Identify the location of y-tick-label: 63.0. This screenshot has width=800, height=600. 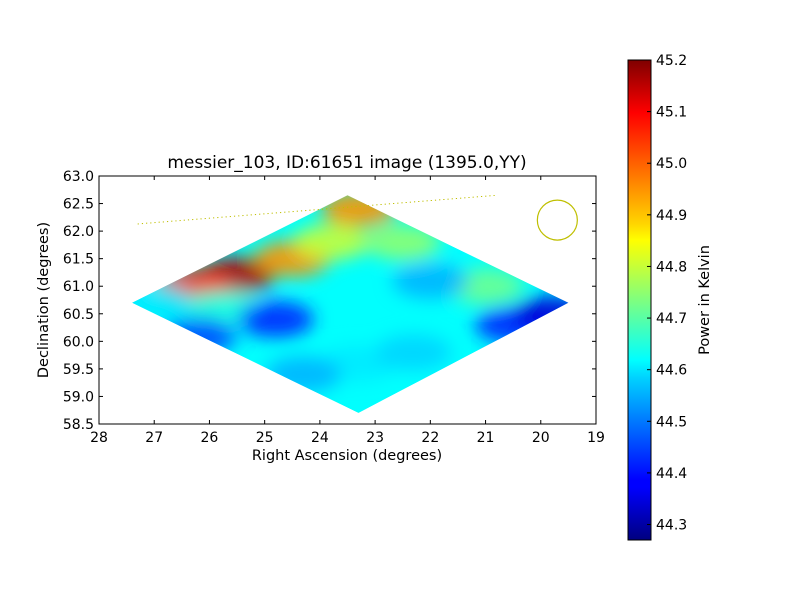
(78, 177).